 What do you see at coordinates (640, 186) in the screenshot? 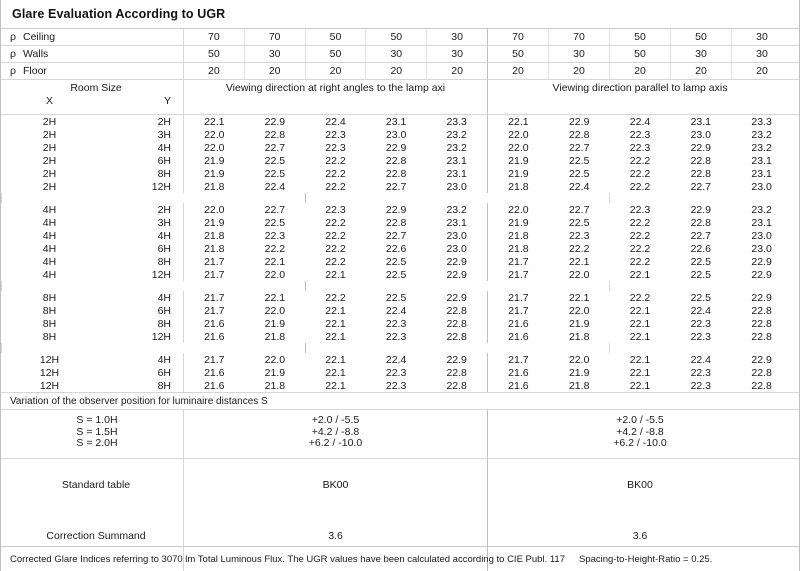
I see `ugr-values-right: 21.8 22.4 22.2 22.7 23.0` at bounding box center [640, 186].